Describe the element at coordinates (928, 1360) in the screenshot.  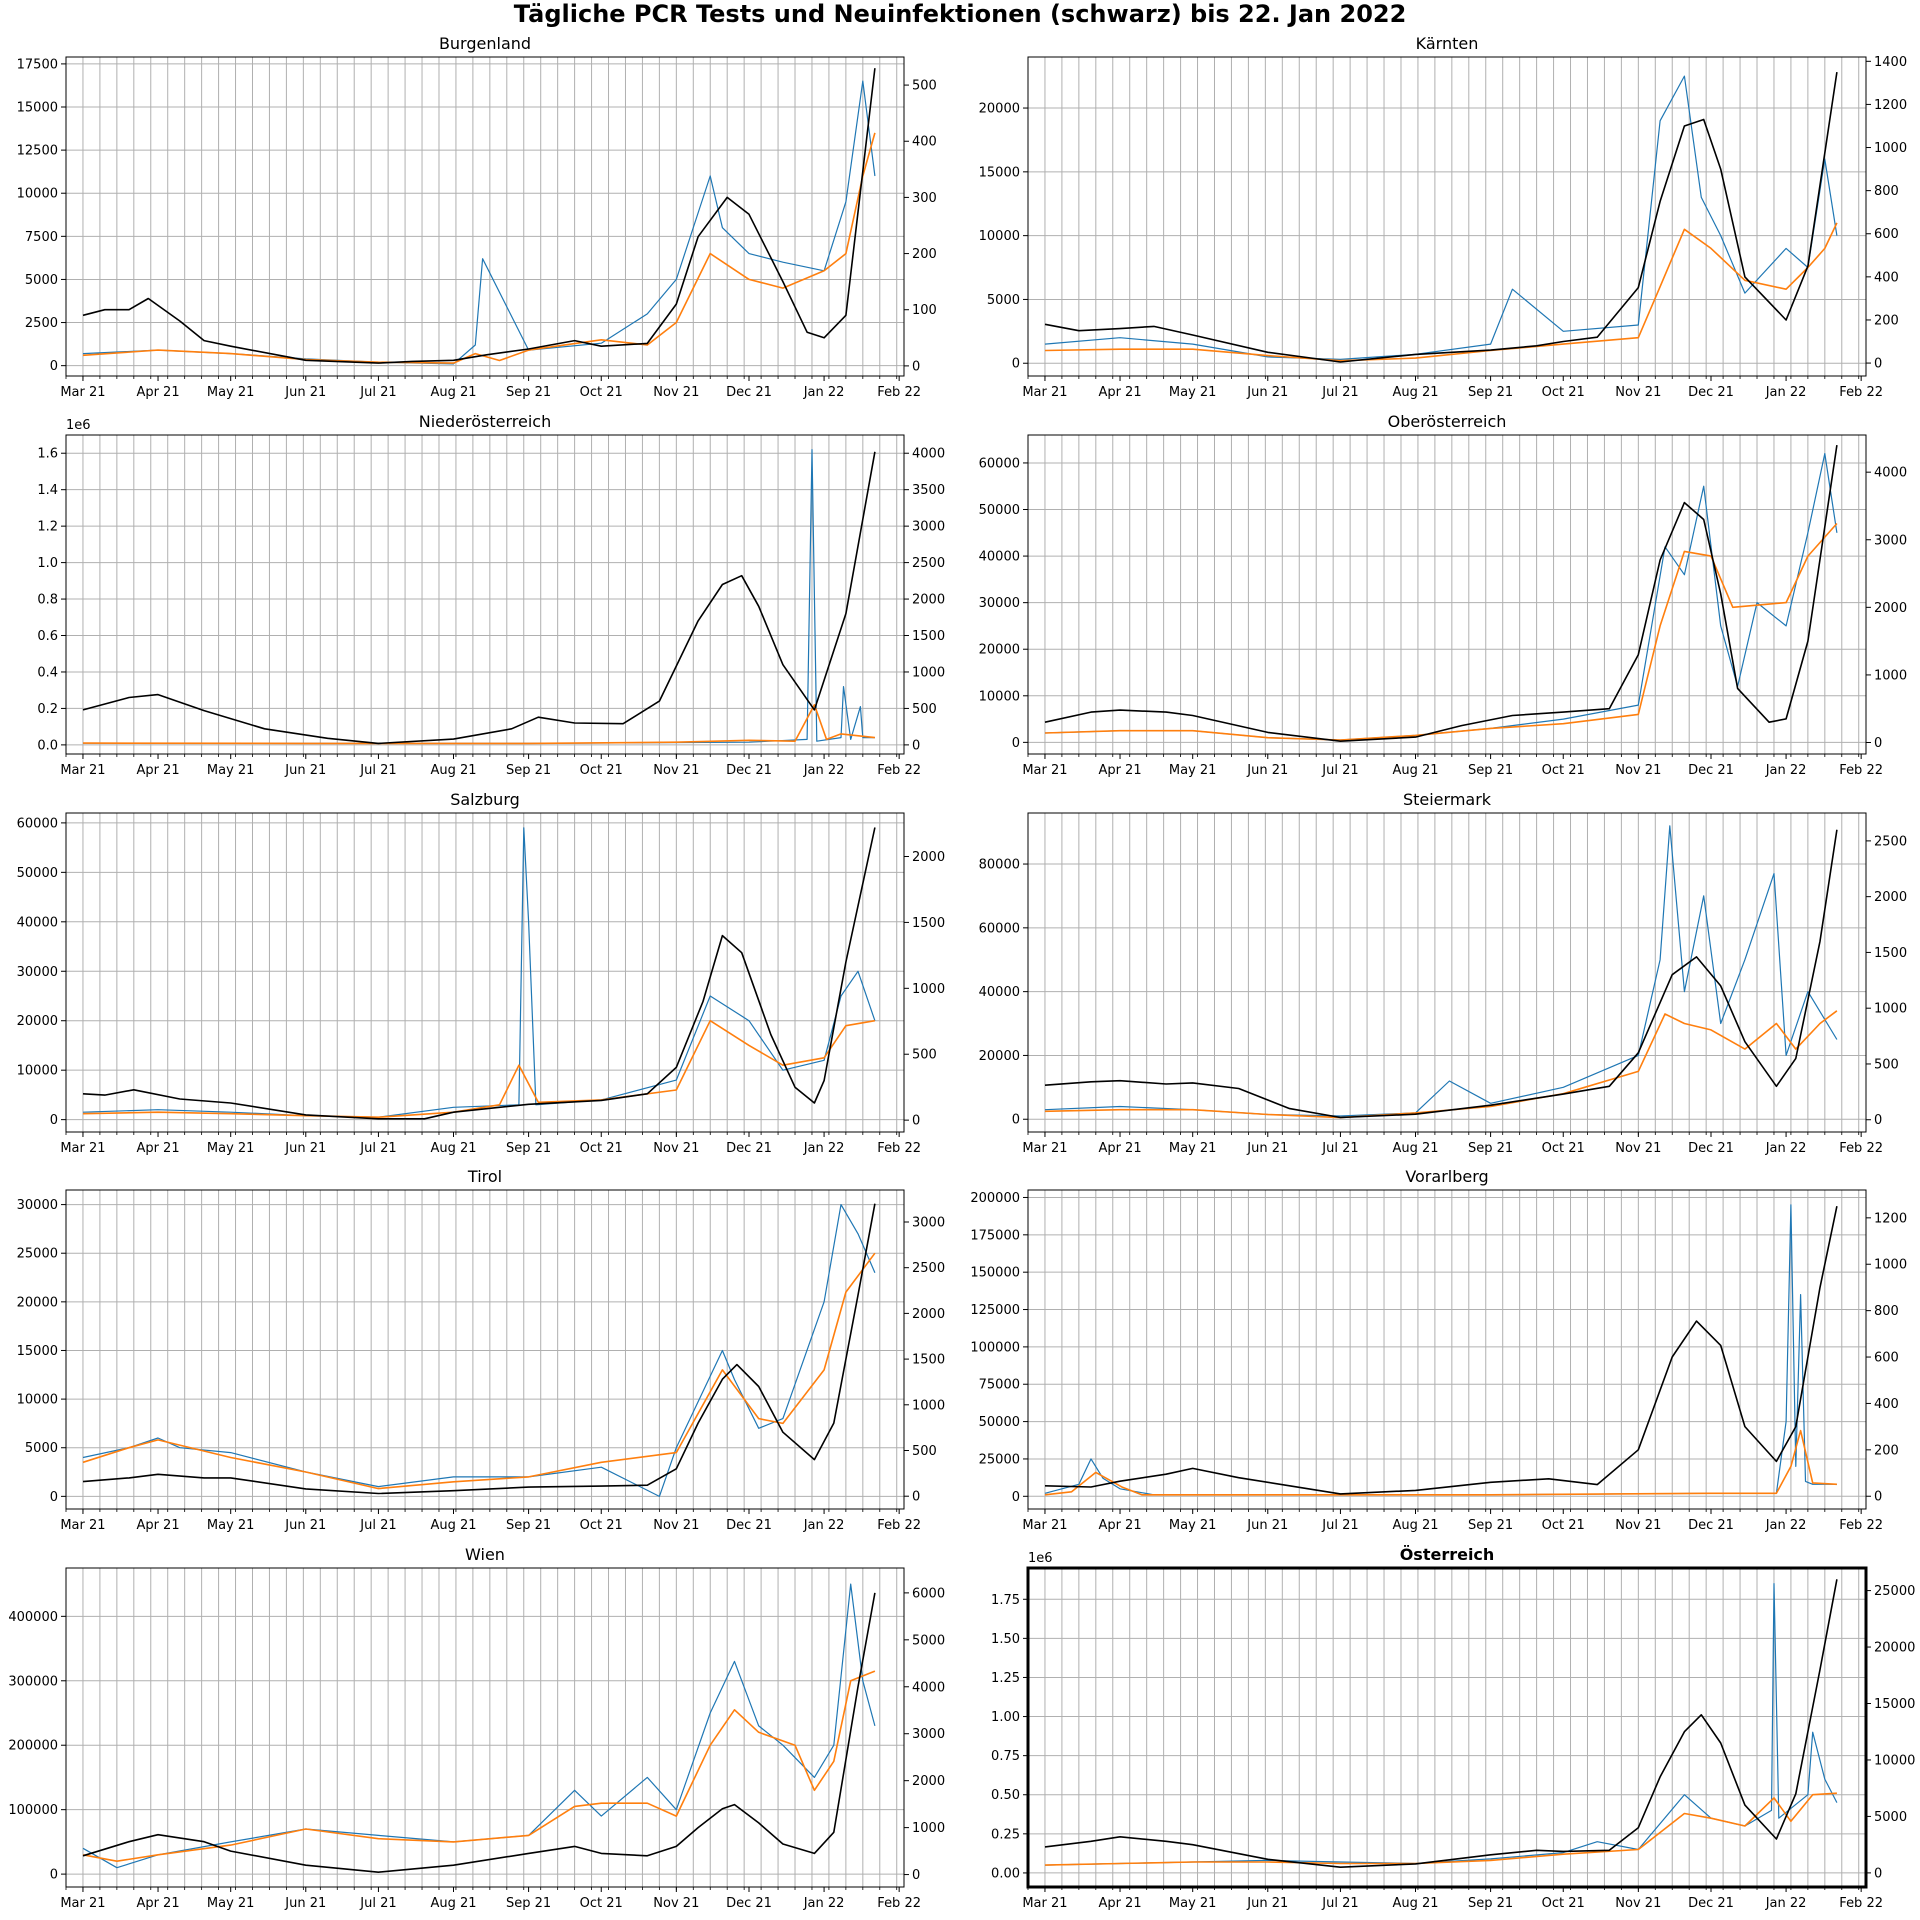
I see `y-tick-label-right: 1500` at that location.